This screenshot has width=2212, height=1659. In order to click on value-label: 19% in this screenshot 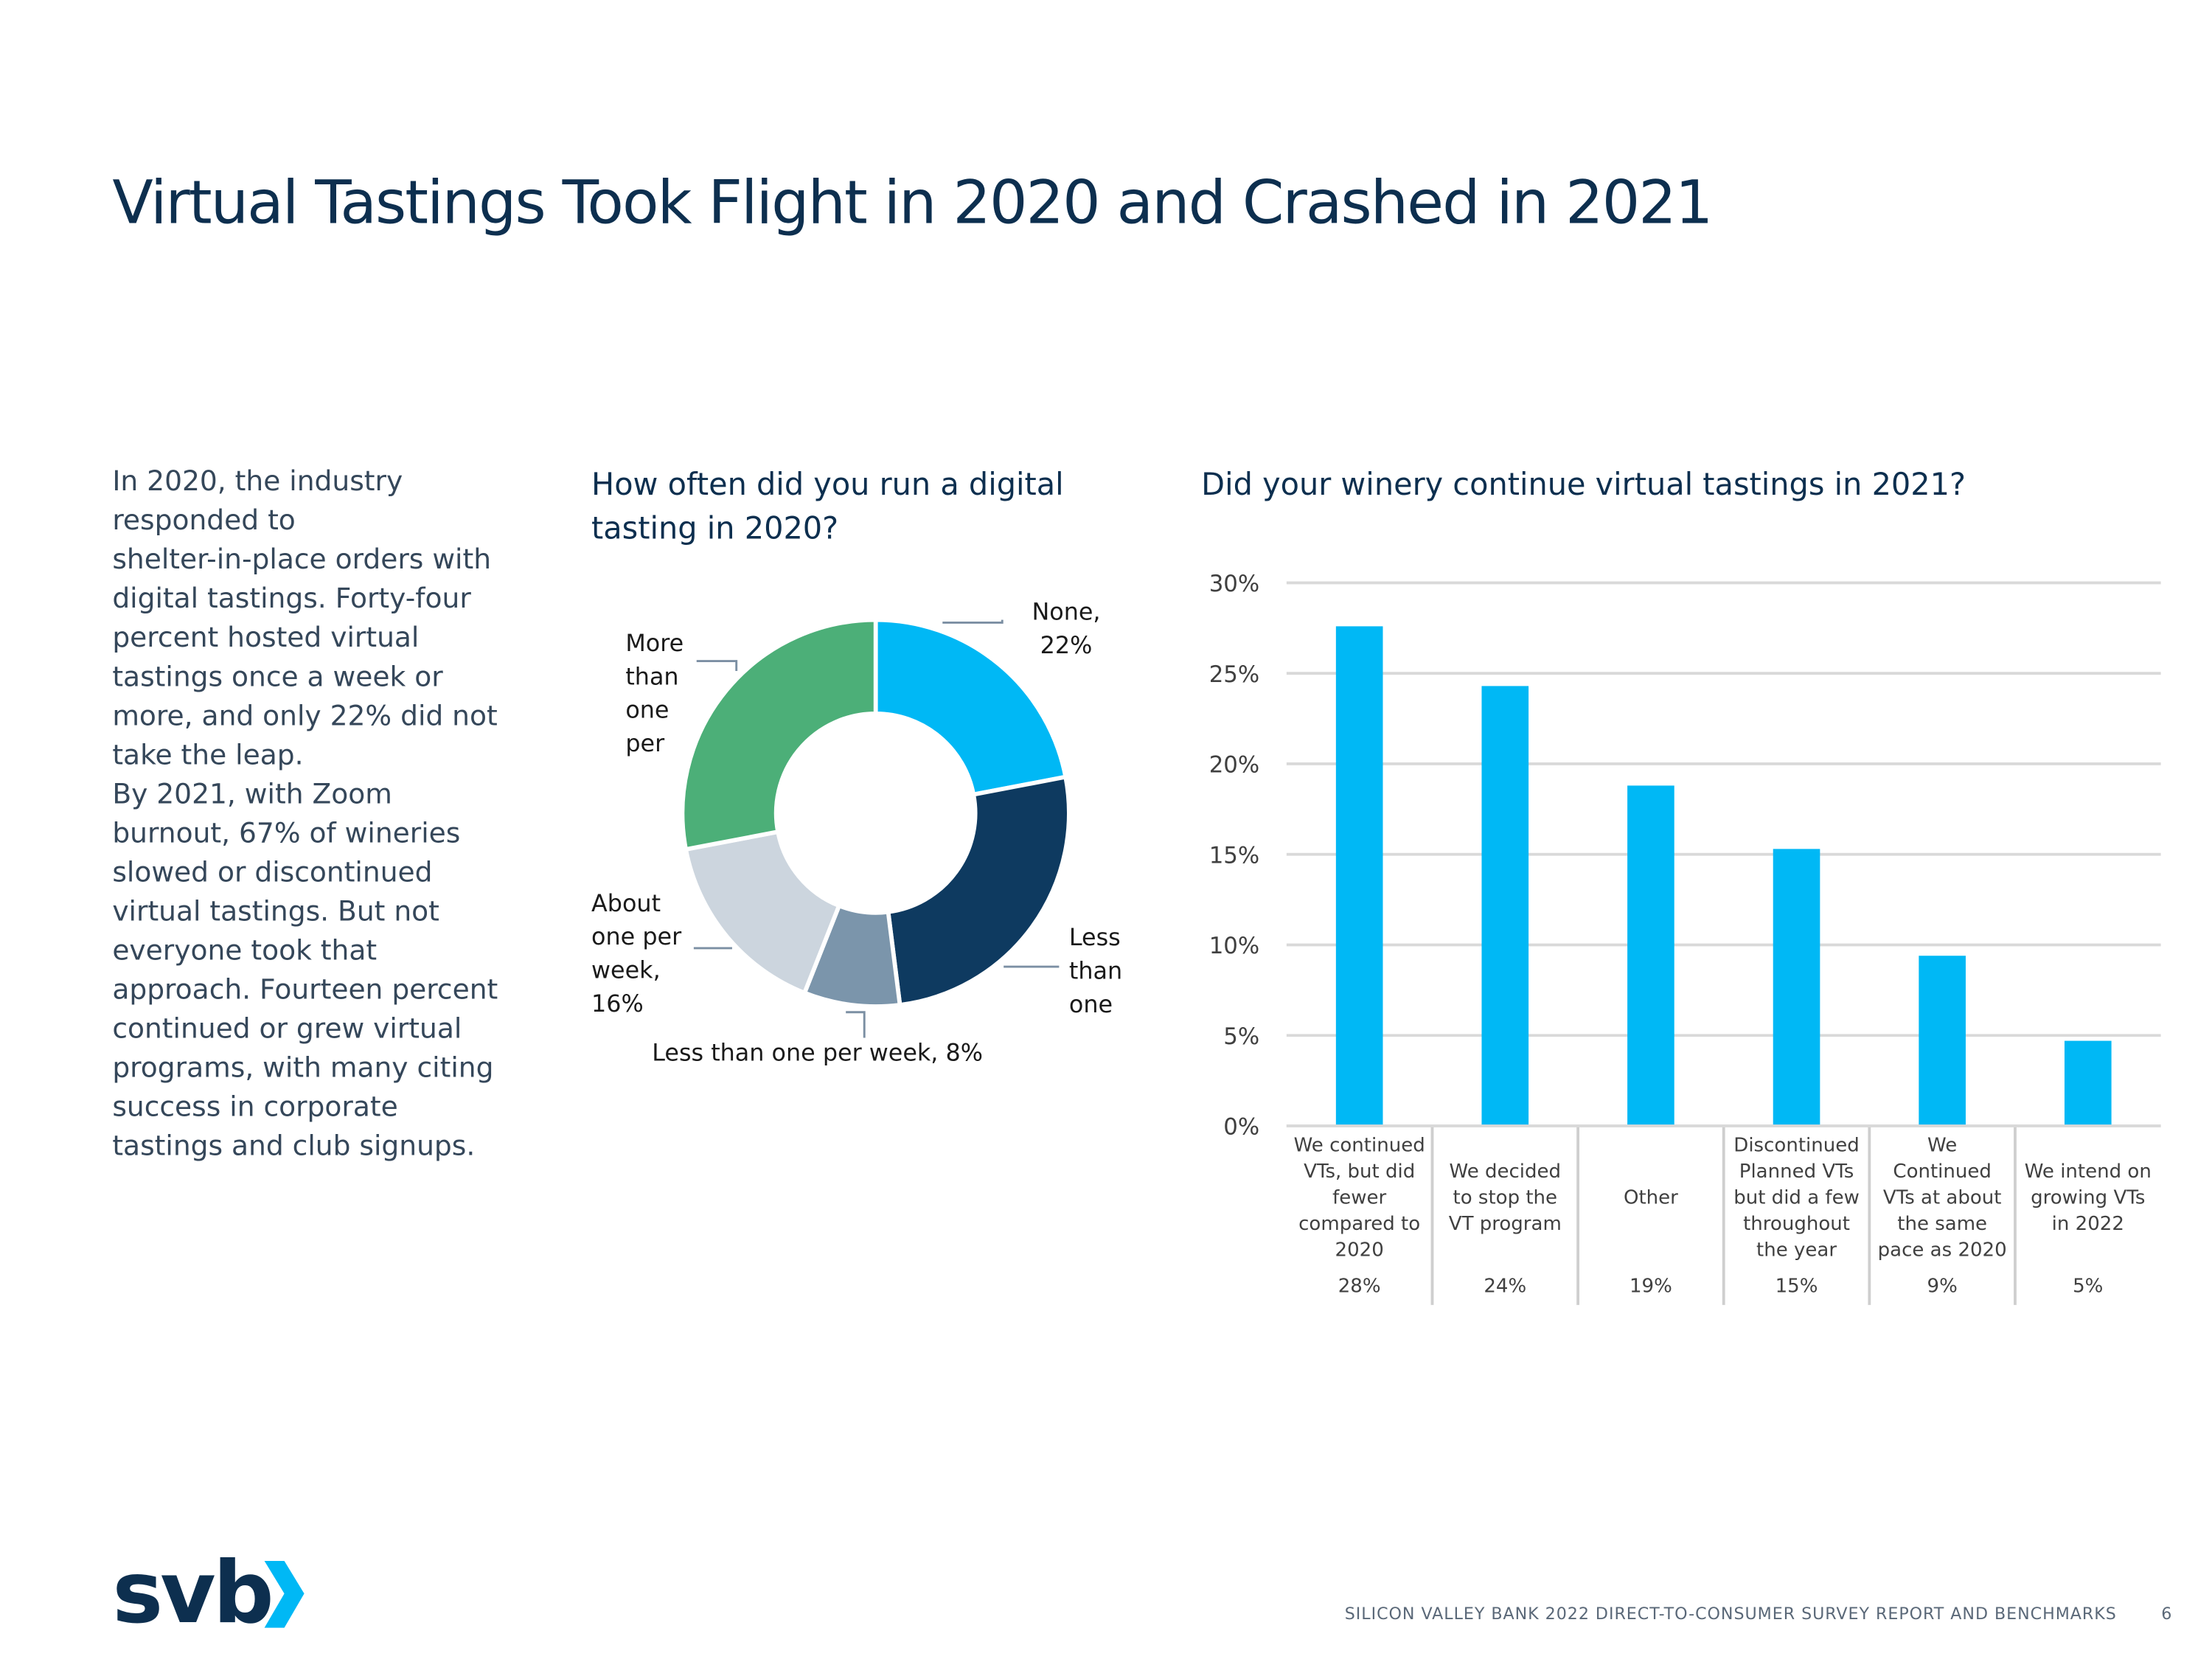, I will do `click(1651, 1287)`.